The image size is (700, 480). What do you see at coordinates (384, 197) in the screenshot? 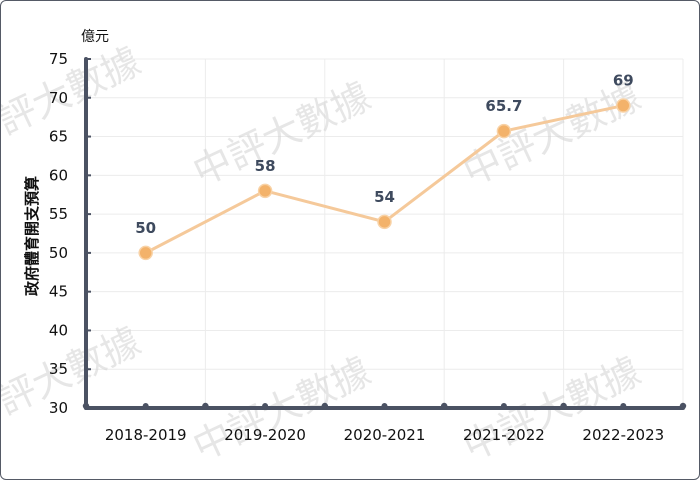
I see `data-label: 54` at bounding box center [384, 197].